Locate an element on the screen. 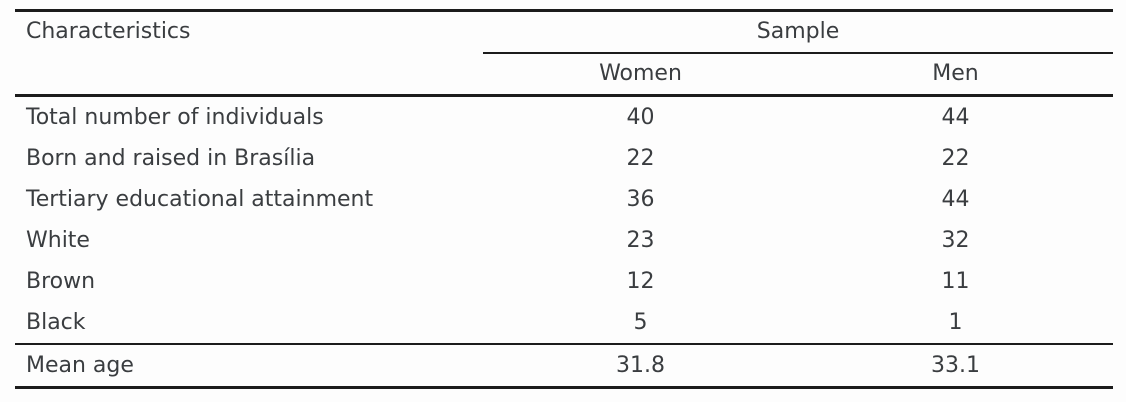  row-label: Total number of individuals is located at coordinates (175, 117).